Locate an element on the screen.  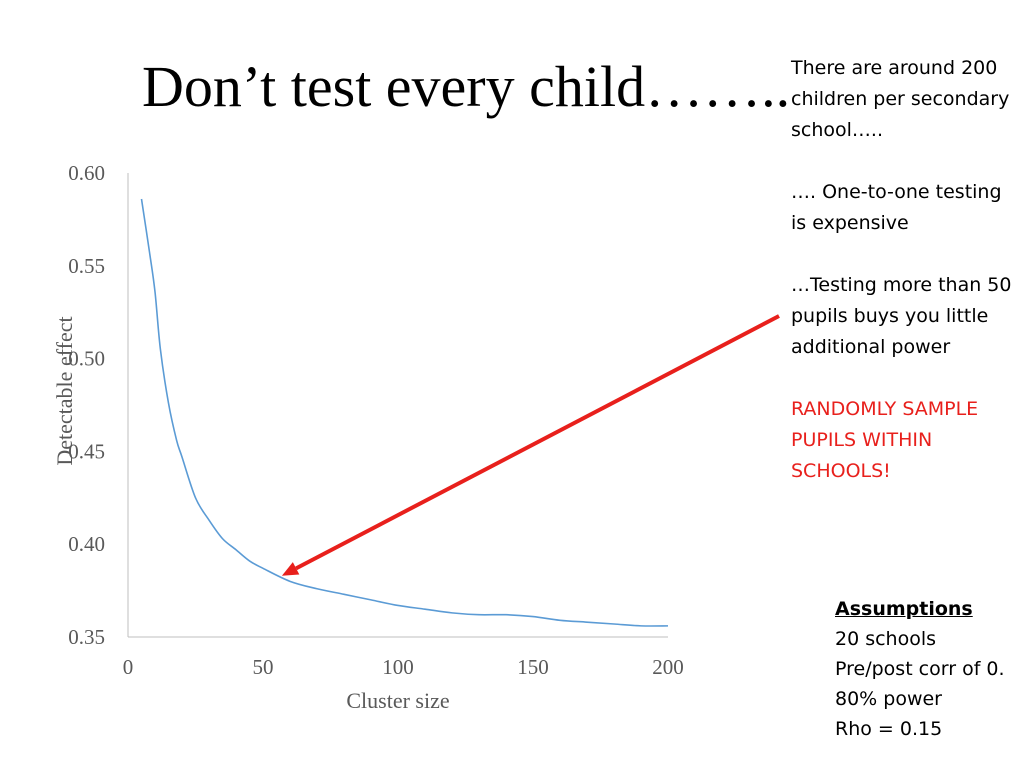
y-axis-label: Detectable effect is located at coordinates (64, 390).